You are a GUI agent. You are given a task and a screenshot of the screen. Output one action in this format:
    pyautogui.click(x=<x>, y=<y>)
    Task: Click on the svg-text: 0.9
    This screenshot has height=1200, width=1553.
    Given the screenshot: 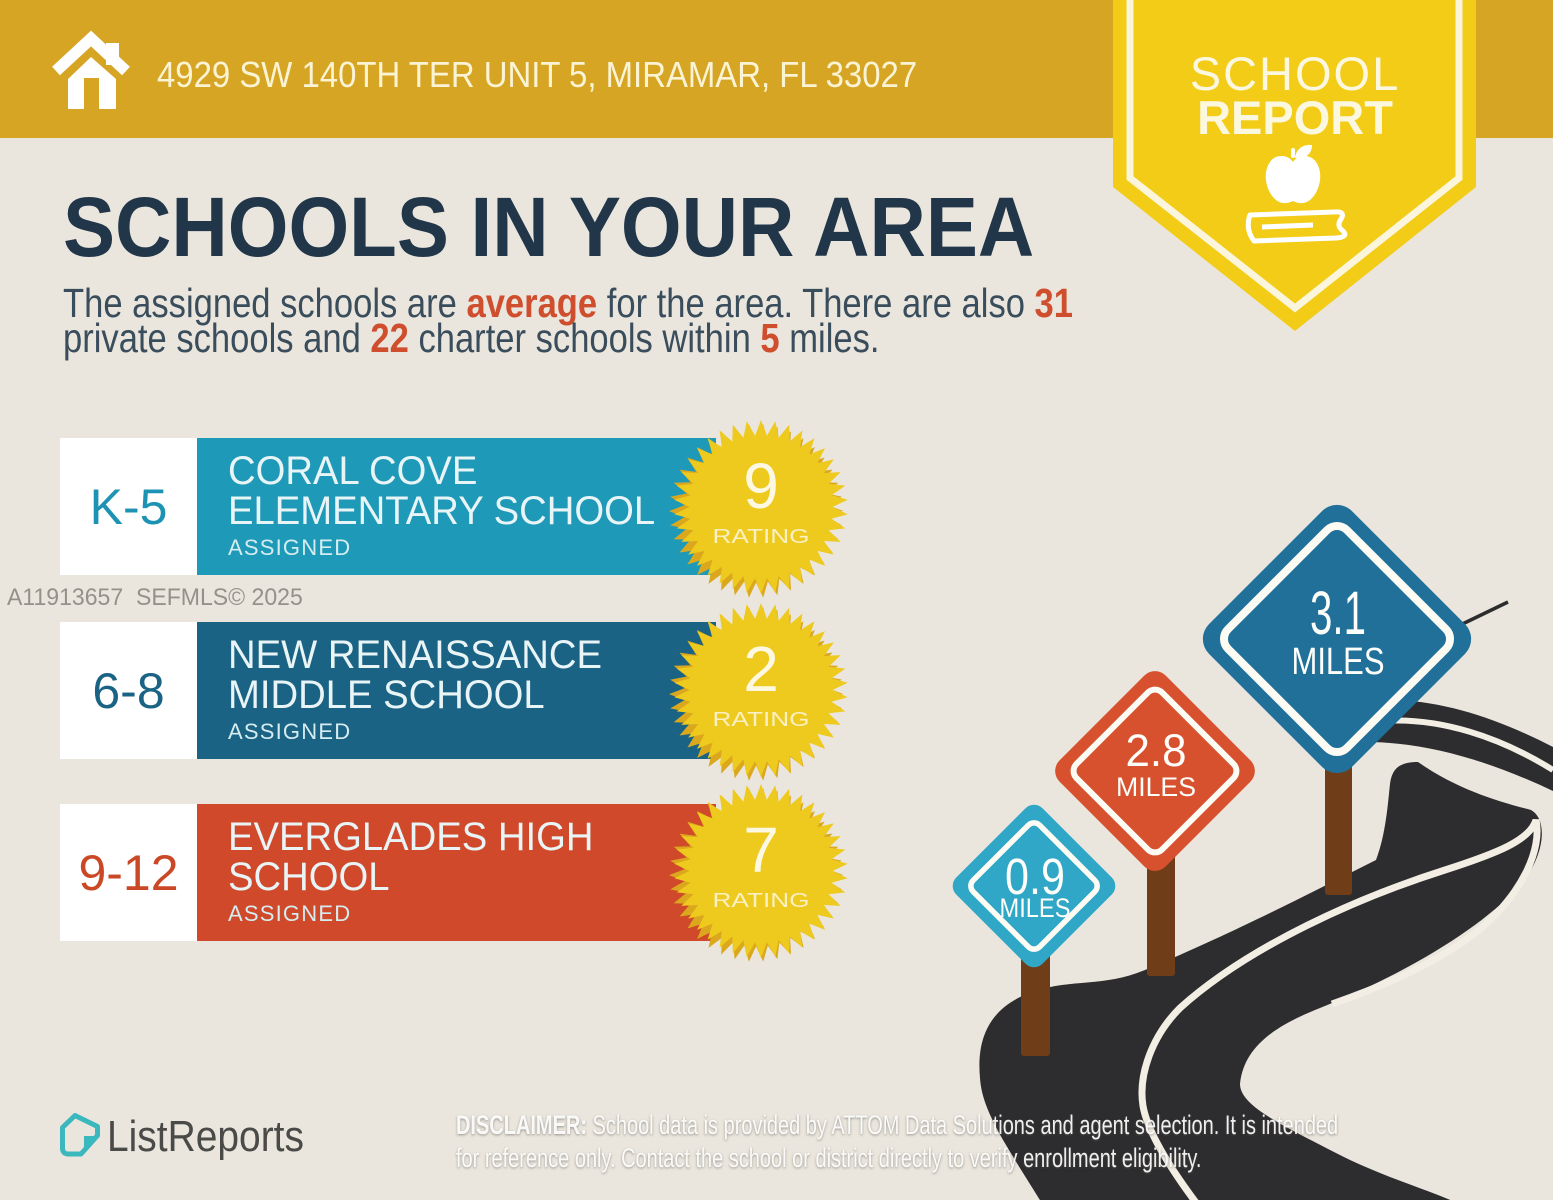 What is the action you would take?
    pyautogui.click(x=1035, y=876)
    